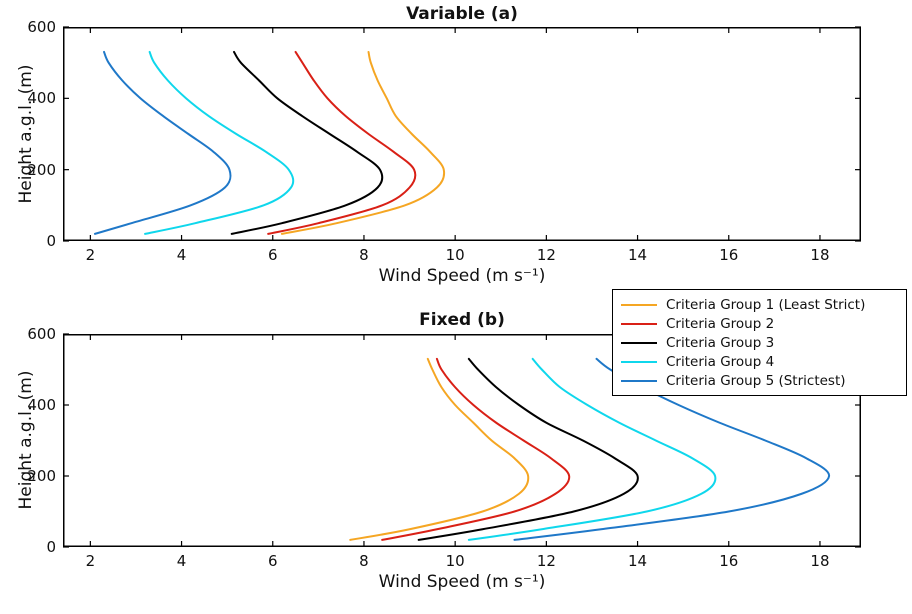  Describe the element at coordinates (766, 304) in the screenshot. I see `legend-entry-label: Criteria Group 1 (Least Strict)` at that location.